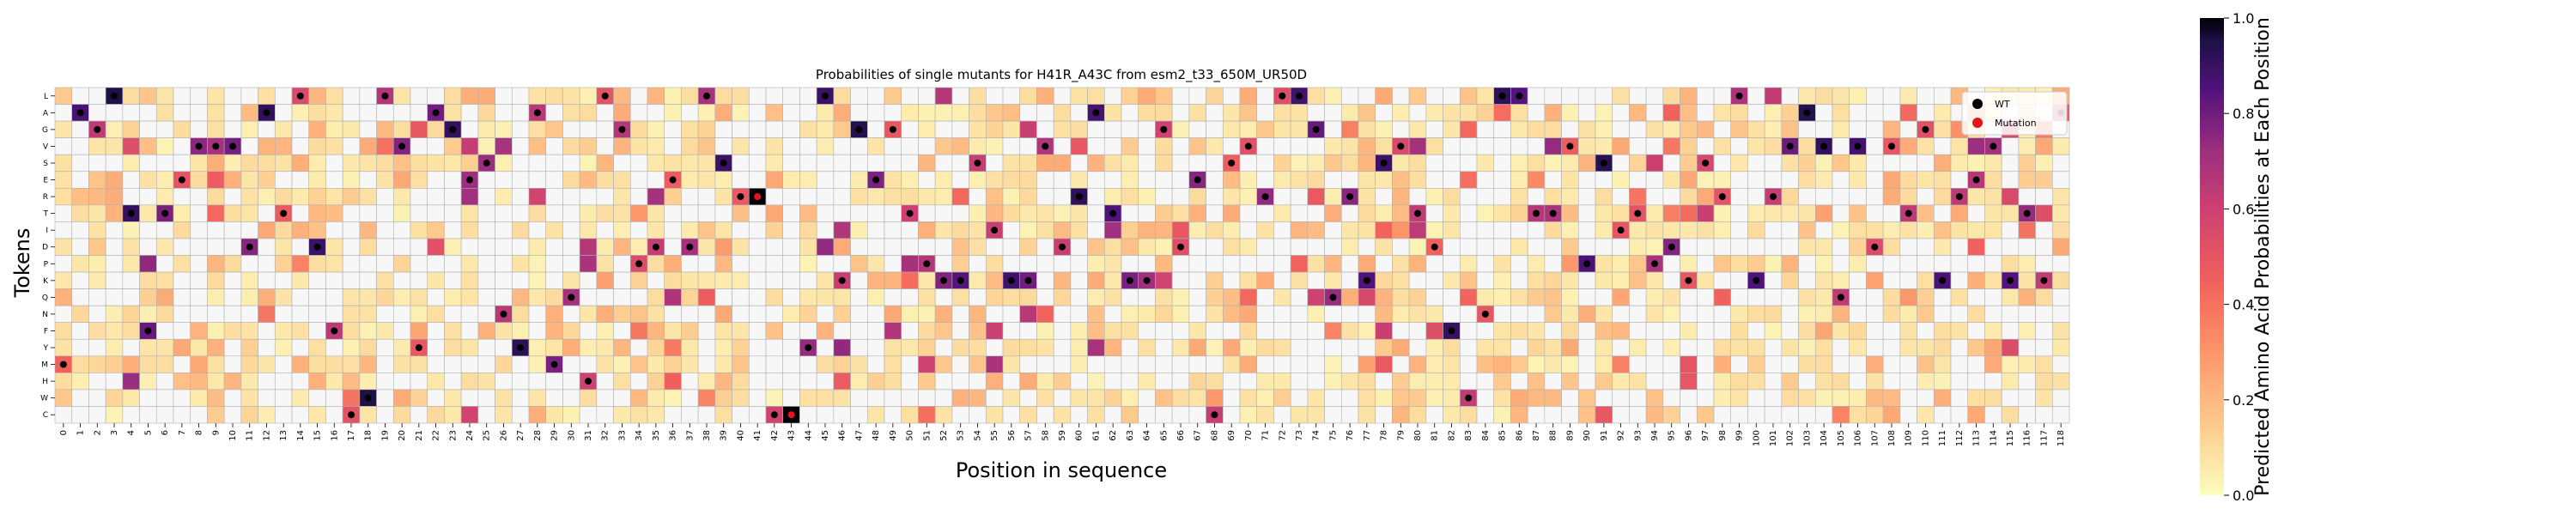 This screenshot has width=2576, height=515. I want to click on legend-mutation-marker, so click(1977, 123).